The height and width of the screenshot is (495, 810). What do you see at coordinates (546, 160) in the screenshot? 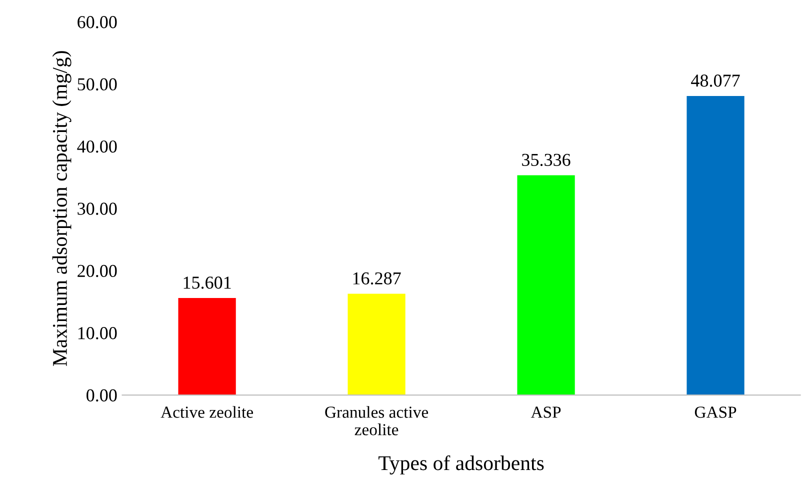
I see `data-label: 35.336` at bounding box center [546, 160].